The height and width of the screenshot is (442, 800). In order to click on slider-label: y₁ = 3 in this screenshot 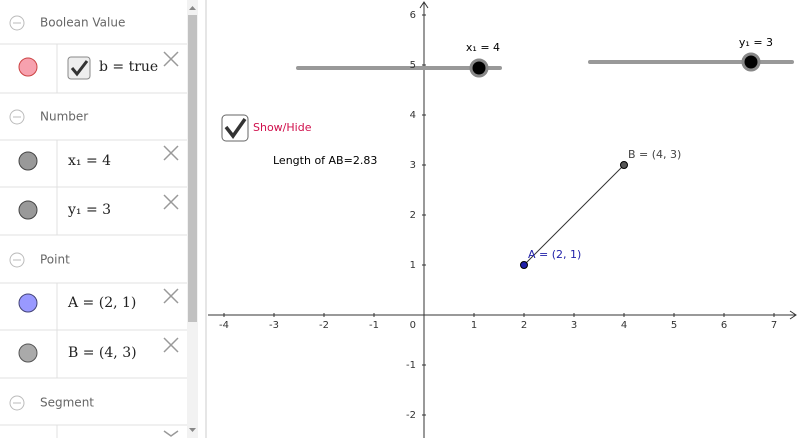, I will do `click(756, 42)`.